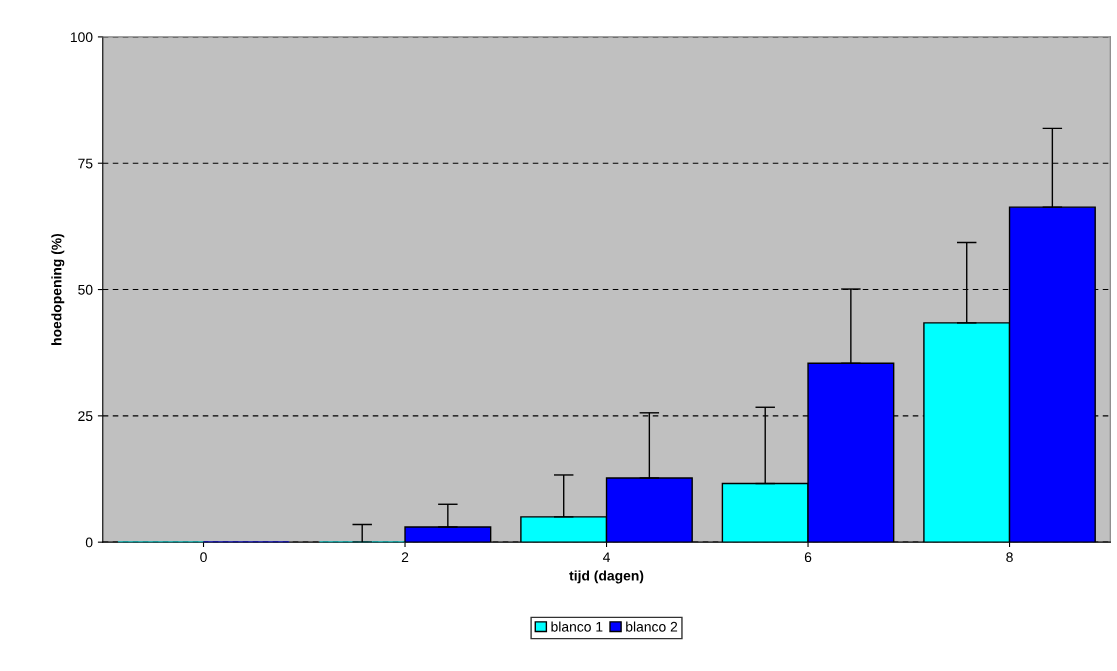  Describe the element at coordinates (606, 557) in the screenshot. I see `x-tick-label: 4` at that location.